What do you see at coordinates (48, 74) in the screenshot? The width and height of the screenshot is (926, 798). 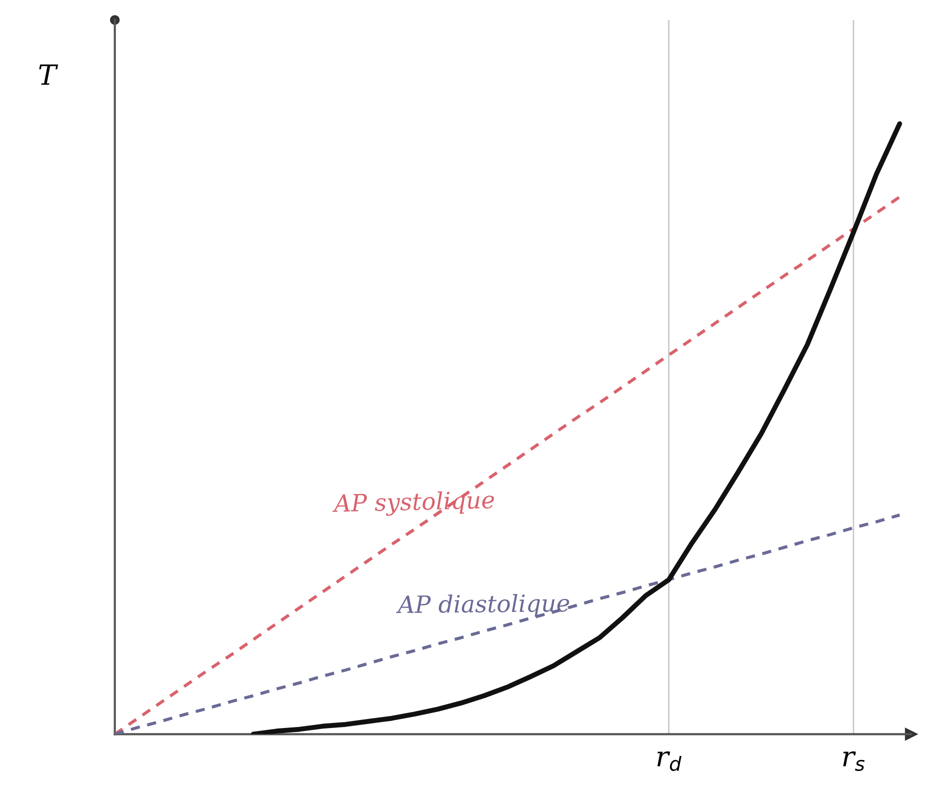 I see `y-axis-title: T` at bounding box center [48, 74].